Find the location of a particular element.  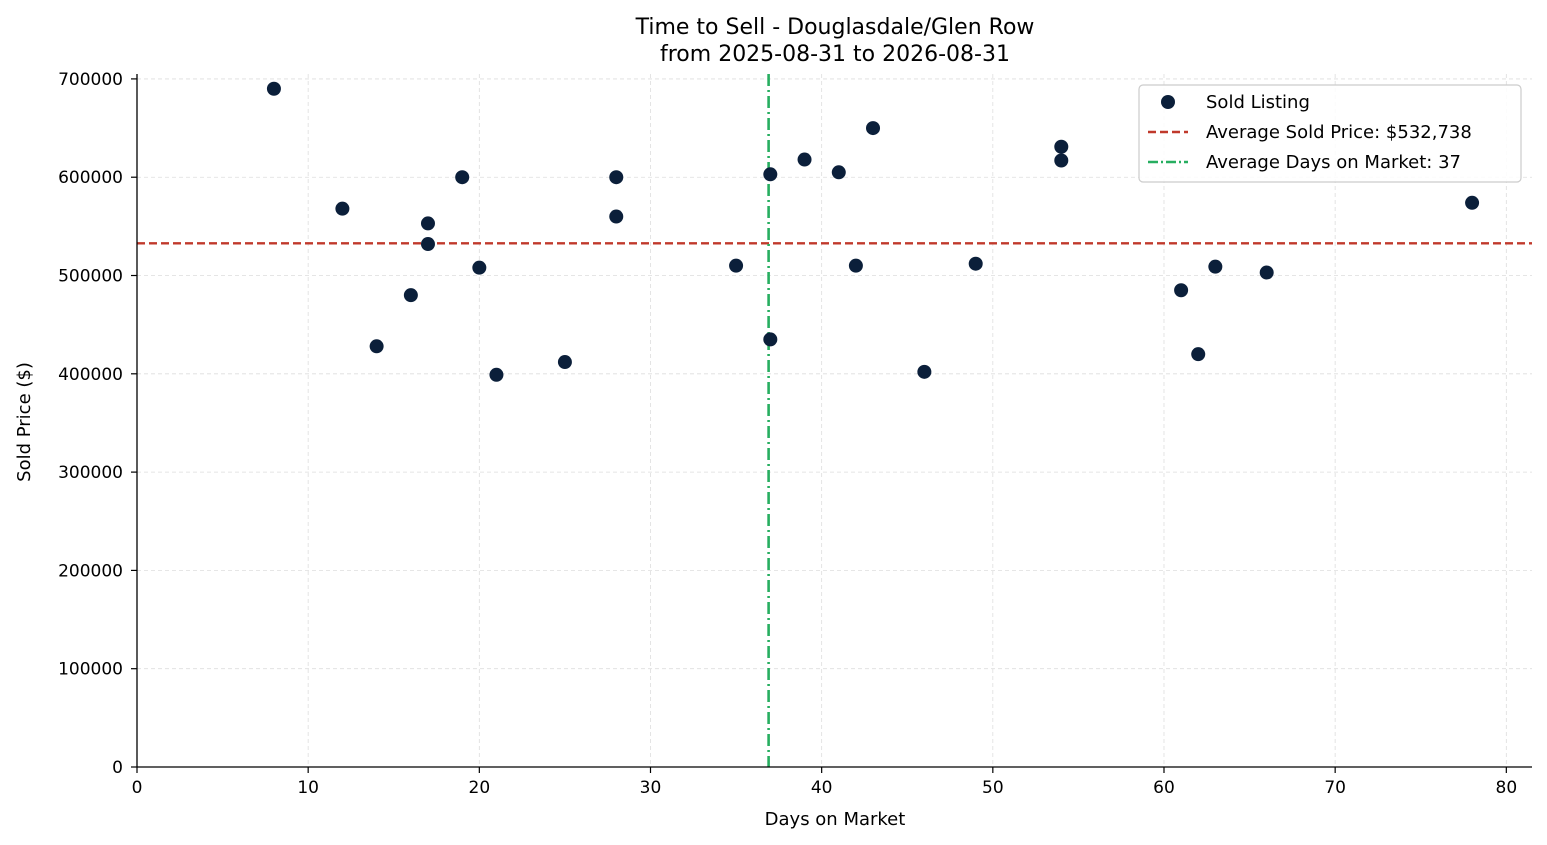

legend-label-average-price: Average Sold Price: $532,738 is located at coordinates (1339, 132).